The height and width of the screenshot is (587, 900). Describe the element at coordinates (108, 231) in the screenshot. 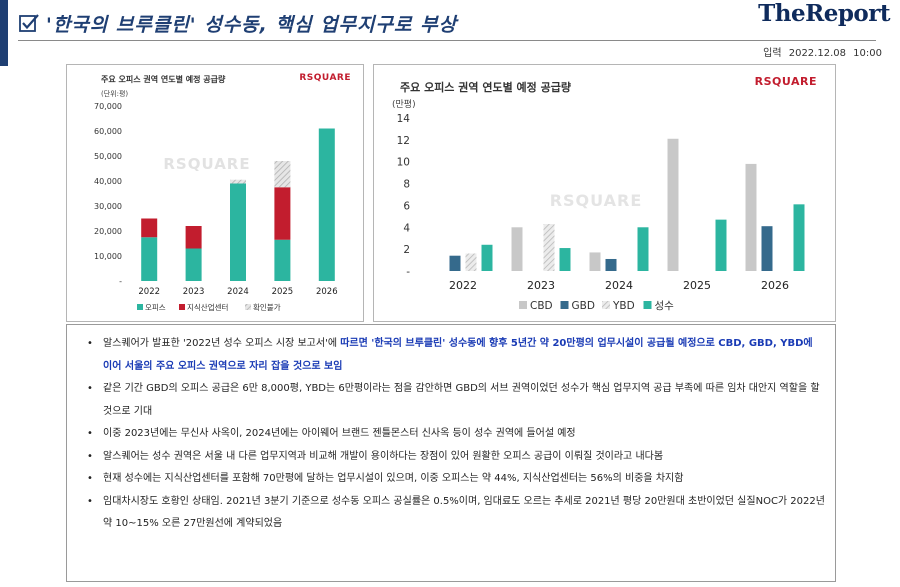

I see `y-tick-label: 20,000` at that location.